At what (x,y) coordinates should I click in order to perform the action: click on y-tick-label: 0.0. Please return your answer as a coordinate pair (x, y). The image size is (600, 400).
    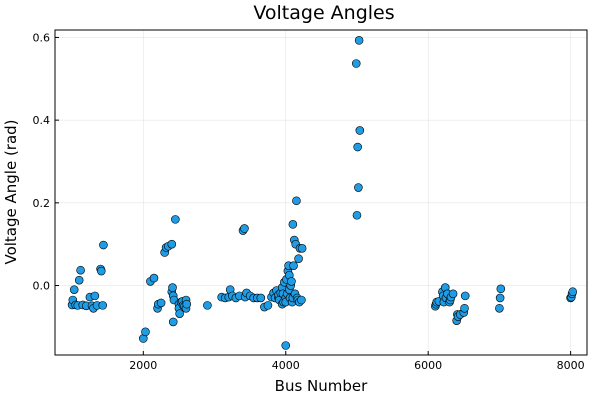
    Looking at the image, I should click on (42, 286).